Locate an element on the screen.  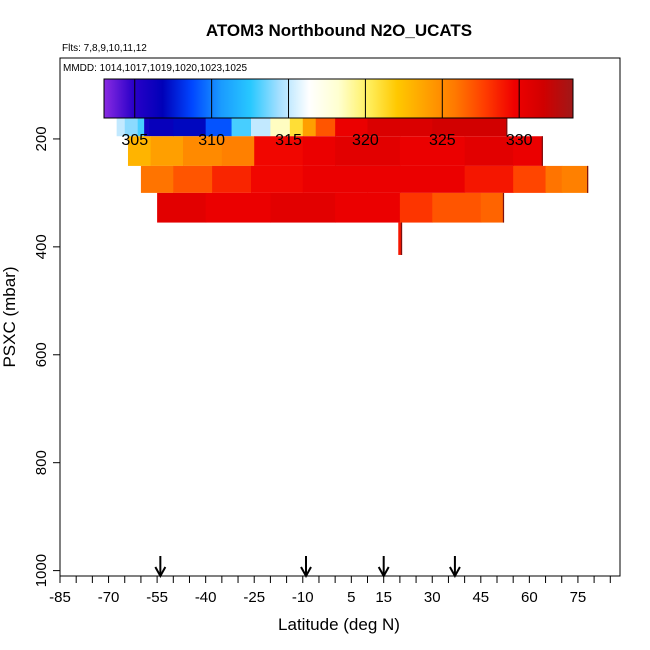
colorbar-tick-label: 315 is located at coordinates (288, 140).